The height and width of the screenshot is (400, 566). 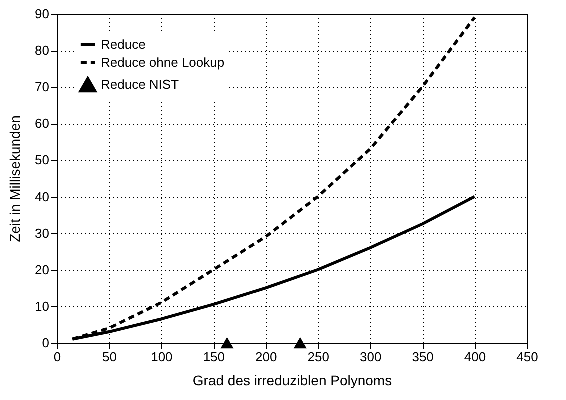 What do you see at coordinates (140, 84) in the screenshot?
I see `legend-label: Reduce NIST` at bounding box center [140, 84].